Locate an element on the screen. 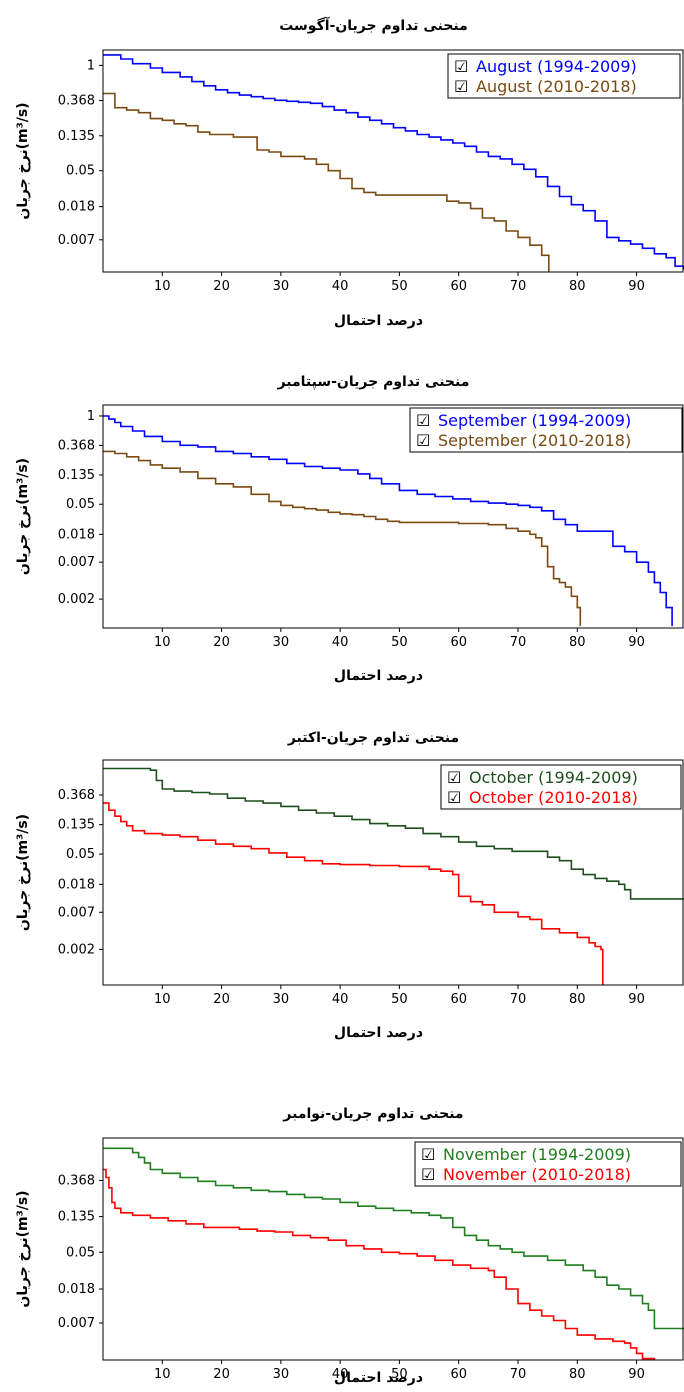 The image size is (684, 1392). legend-entry: August (2010-2018) is located at coordinates (556, 86).